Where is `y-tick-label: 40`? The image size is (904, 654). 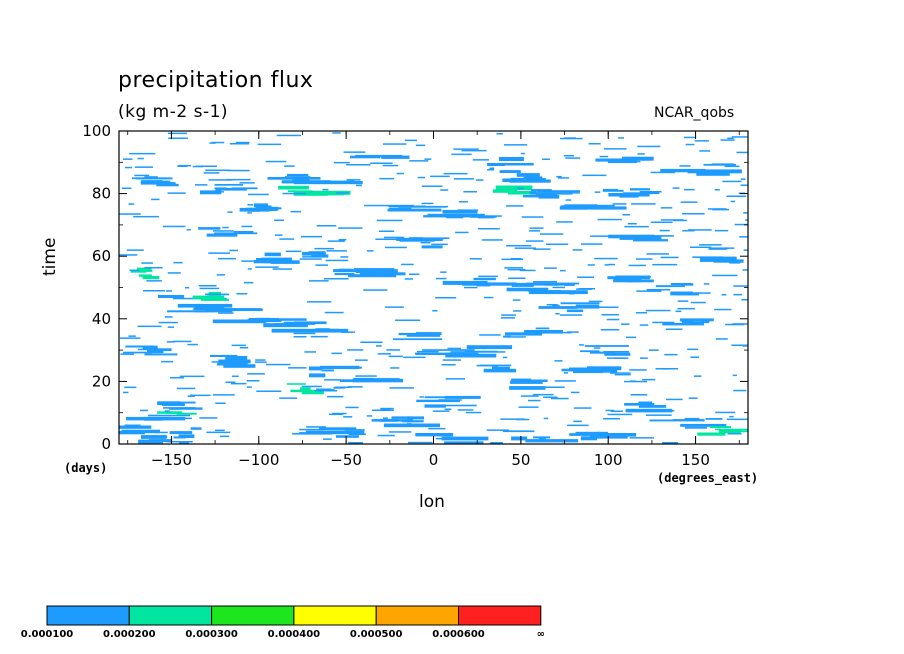 y-tick-label: 40 is located at coordinates (101, 319).